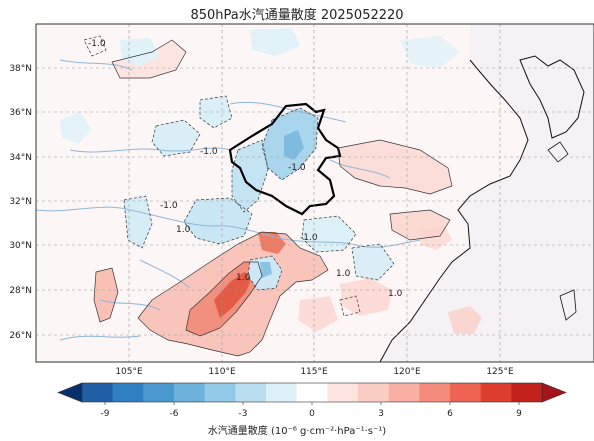 This screenshot has height=441, width=594. What do you see at coordinates (129, 372) in the screenshot?
I see `lon-label: 105°E` at bounding box center [129, 372].